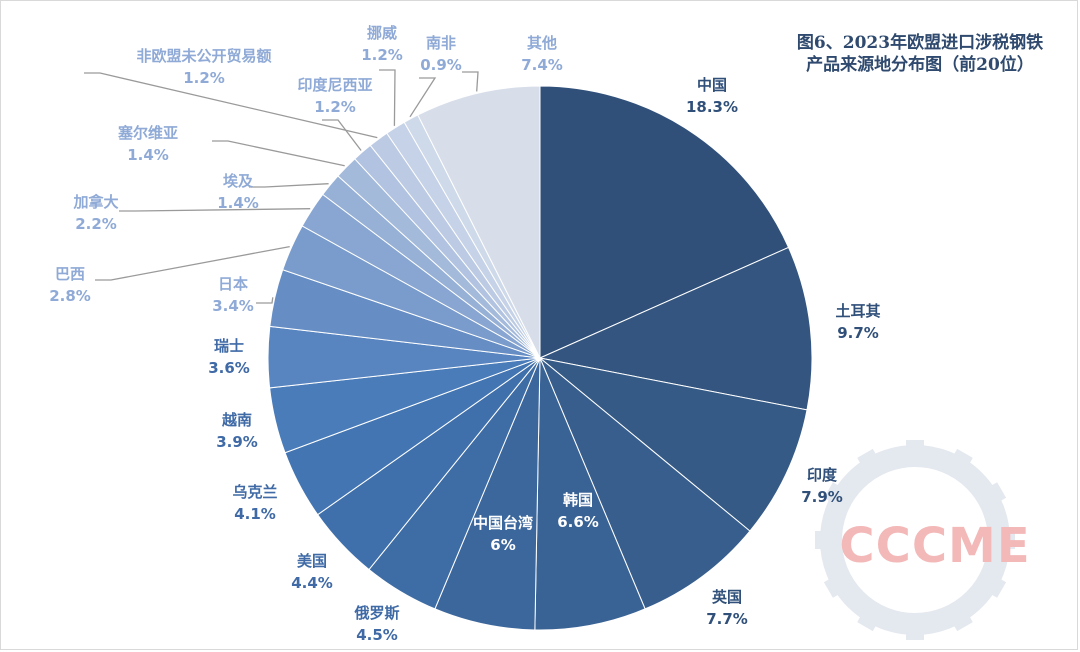 The image size is (1080, 652). I want to click on slice-value-label: 9.7%, so click(858, 333).